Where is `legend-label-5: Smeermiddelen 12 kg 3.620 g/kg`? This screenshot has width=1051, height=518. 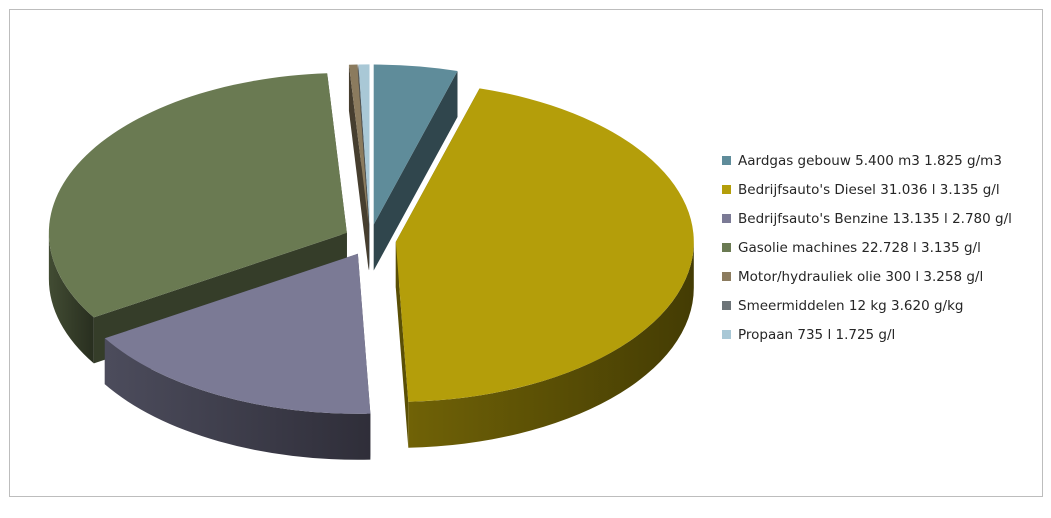 legend-label-5: Smeermiddelen 12 kg 3.620 g/kg is located at coordinates (851, 305).